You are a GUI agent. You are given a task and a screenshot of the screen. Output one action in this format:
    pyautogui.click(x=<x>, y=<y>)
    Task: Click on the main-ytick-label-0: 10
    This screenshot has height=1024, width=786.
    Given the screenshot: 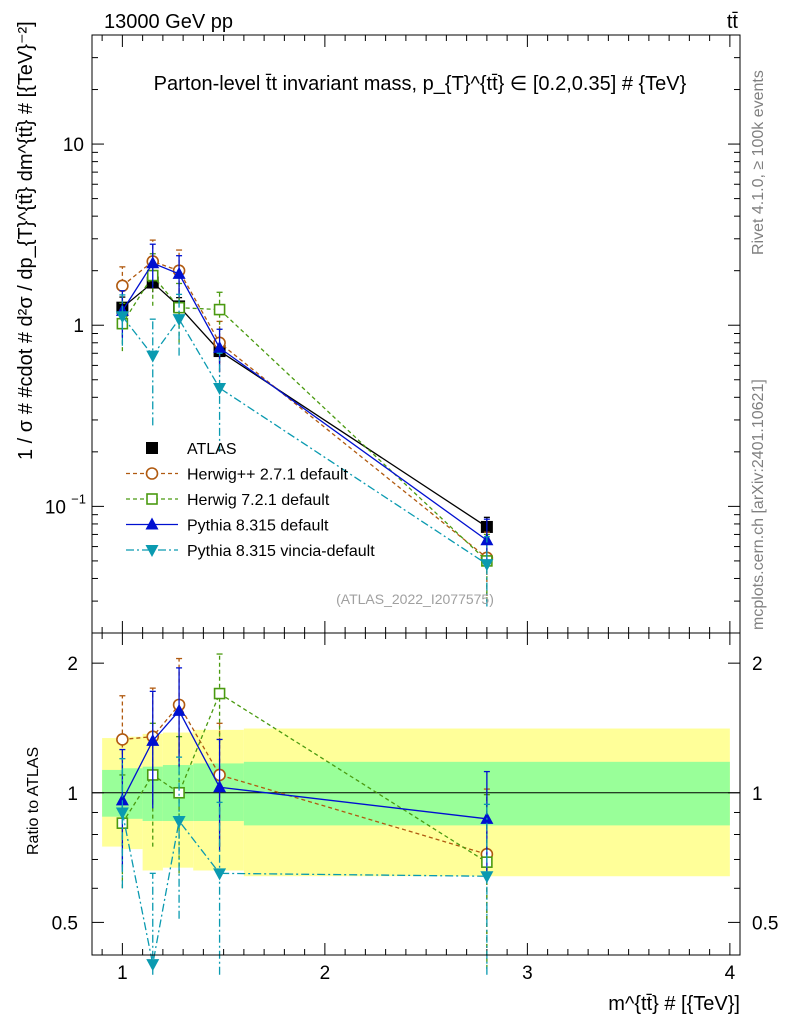 What is the action you would take?
    pyautogui.click(x=55, y=507)
    